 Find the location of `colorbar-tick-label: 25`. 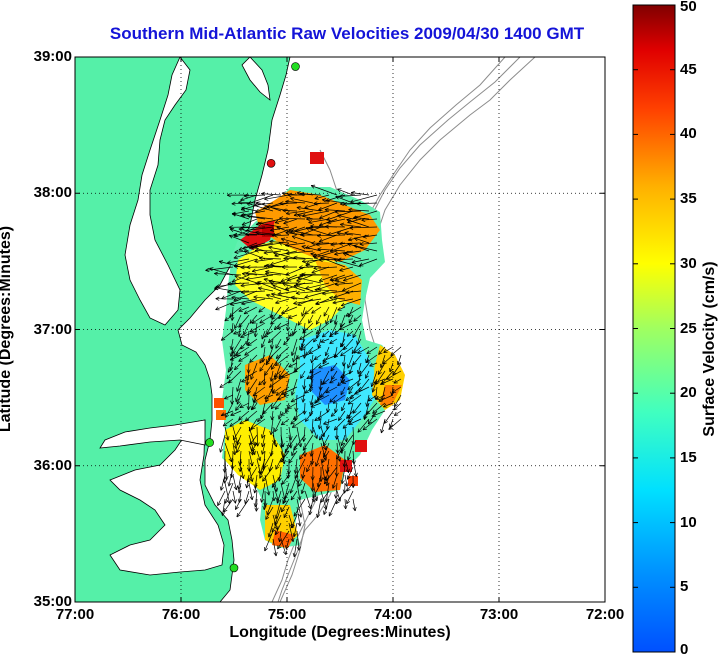

colorbar-tick-label: 25 is located at coordinates (688, 328).